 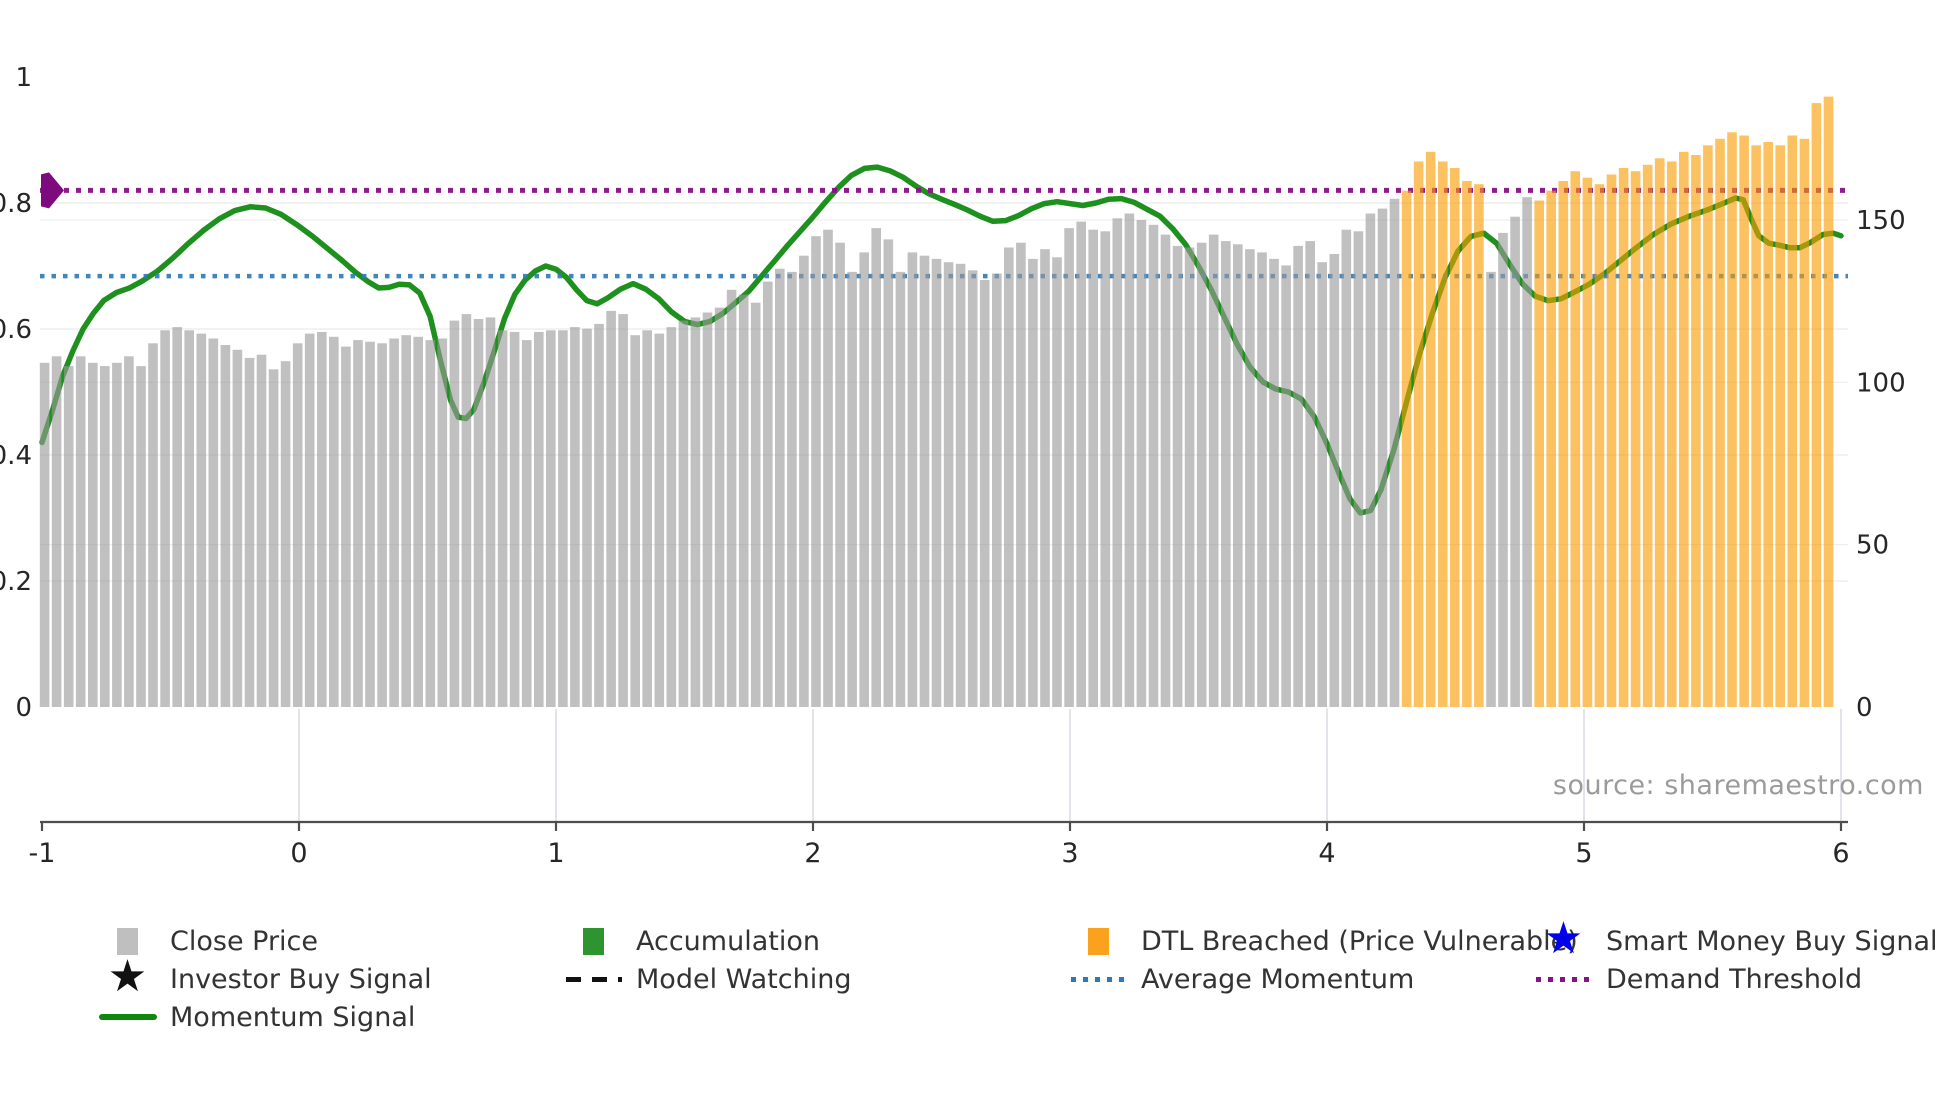 I want to click on legend-label: Momentum Signal, so click(x=293, y=1017).